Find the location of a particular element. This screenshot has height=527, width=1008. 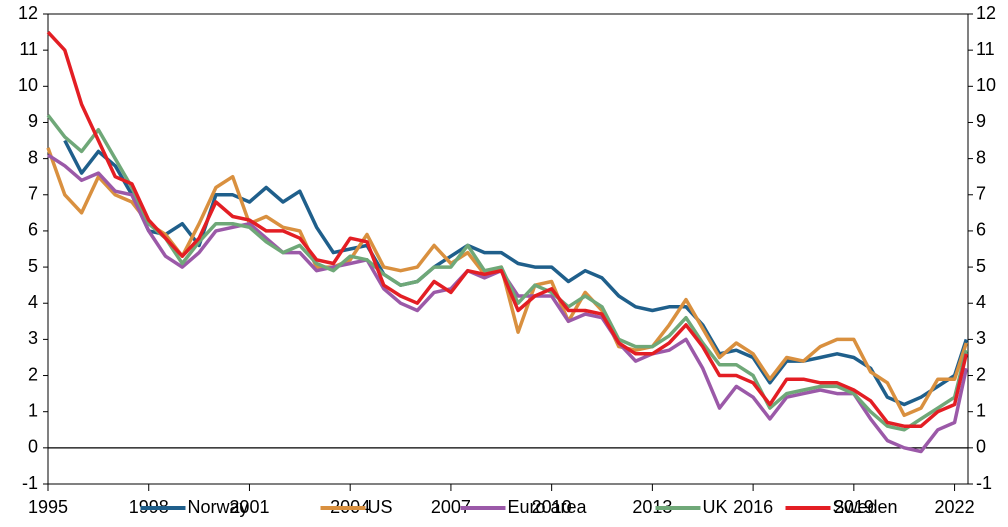

y2-tick-label: 2 is located at coordinates (981, 374).